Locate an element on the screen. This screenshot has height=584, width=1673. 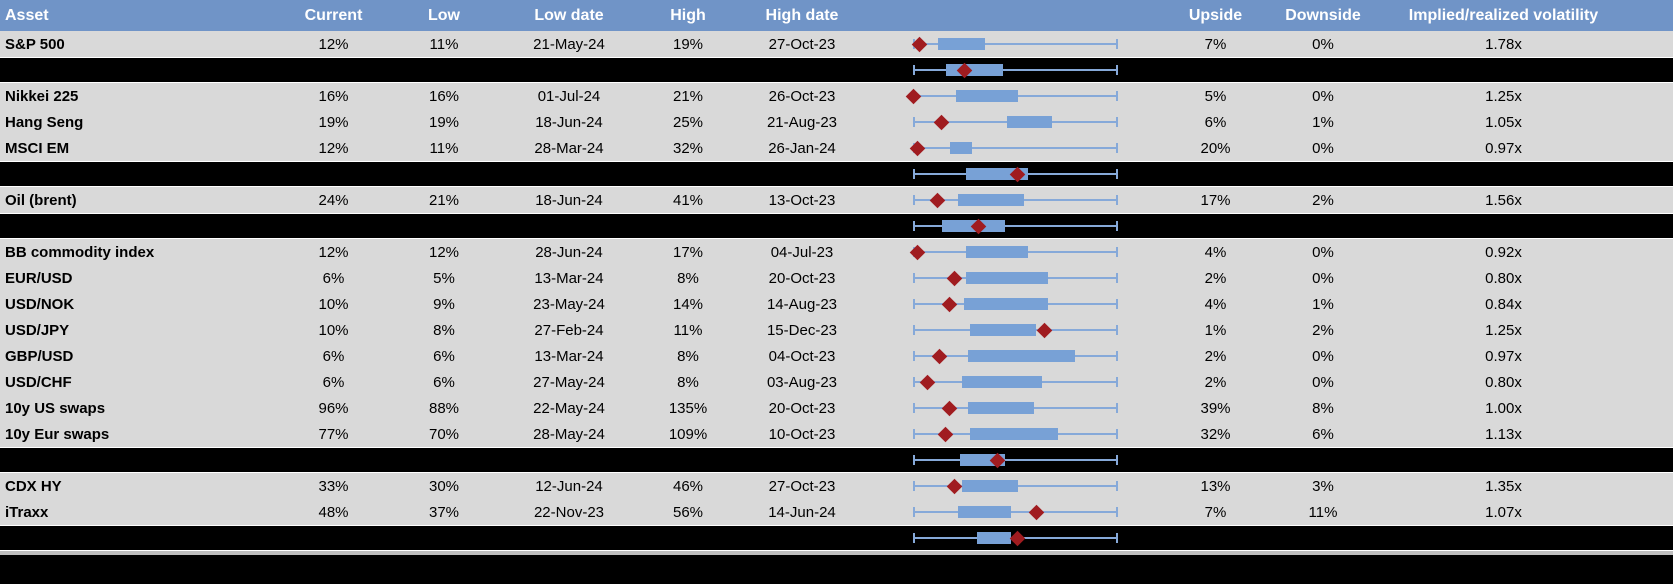
high-cell: 11% is located at coordinates (688, 330).